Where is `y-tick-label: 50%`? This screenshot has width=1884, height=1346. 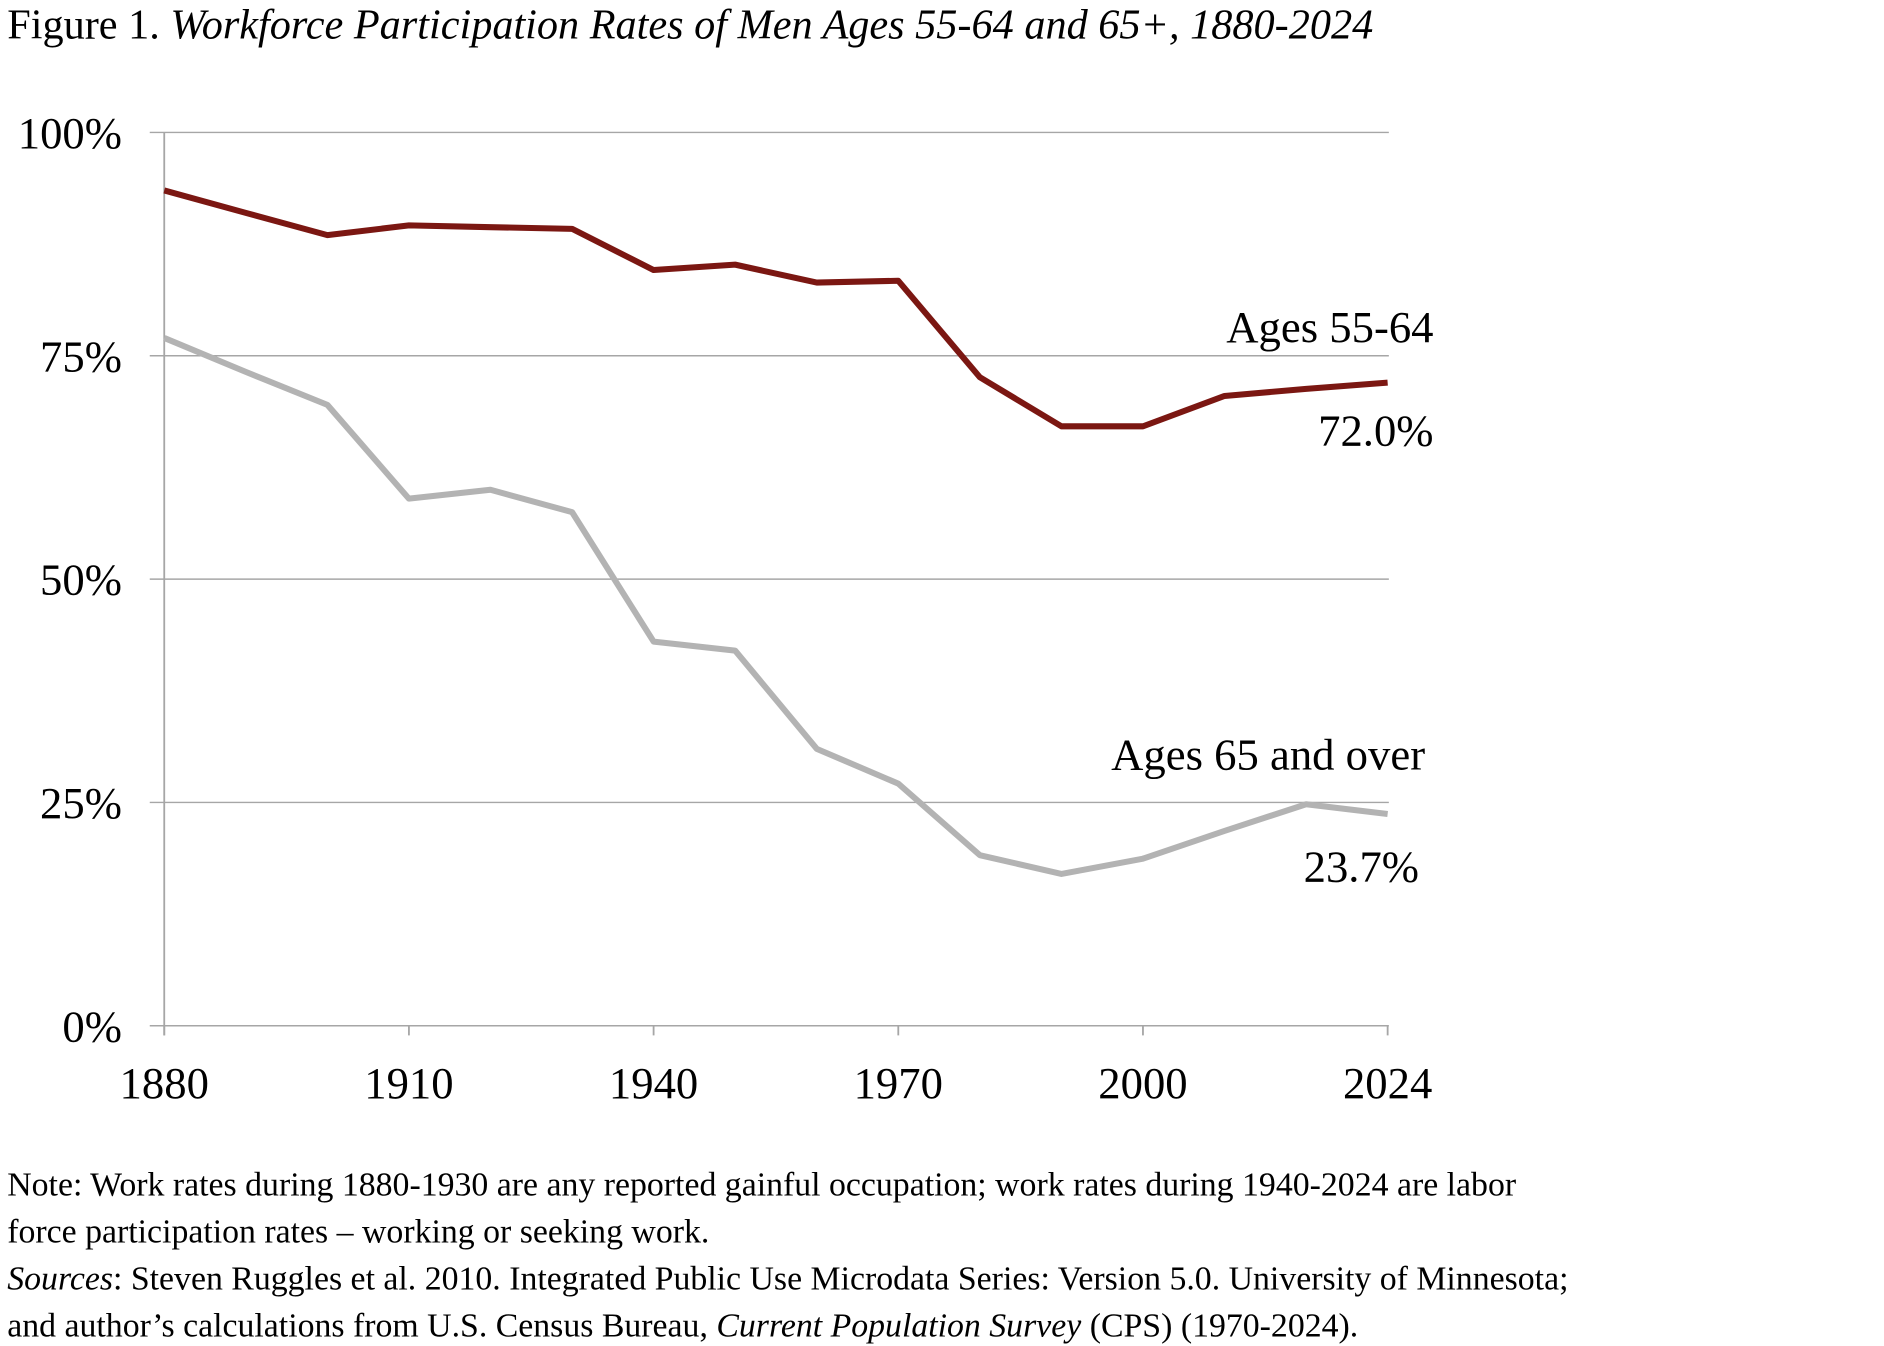
y-tick-label: 50% is located at coordinates (81, 580).